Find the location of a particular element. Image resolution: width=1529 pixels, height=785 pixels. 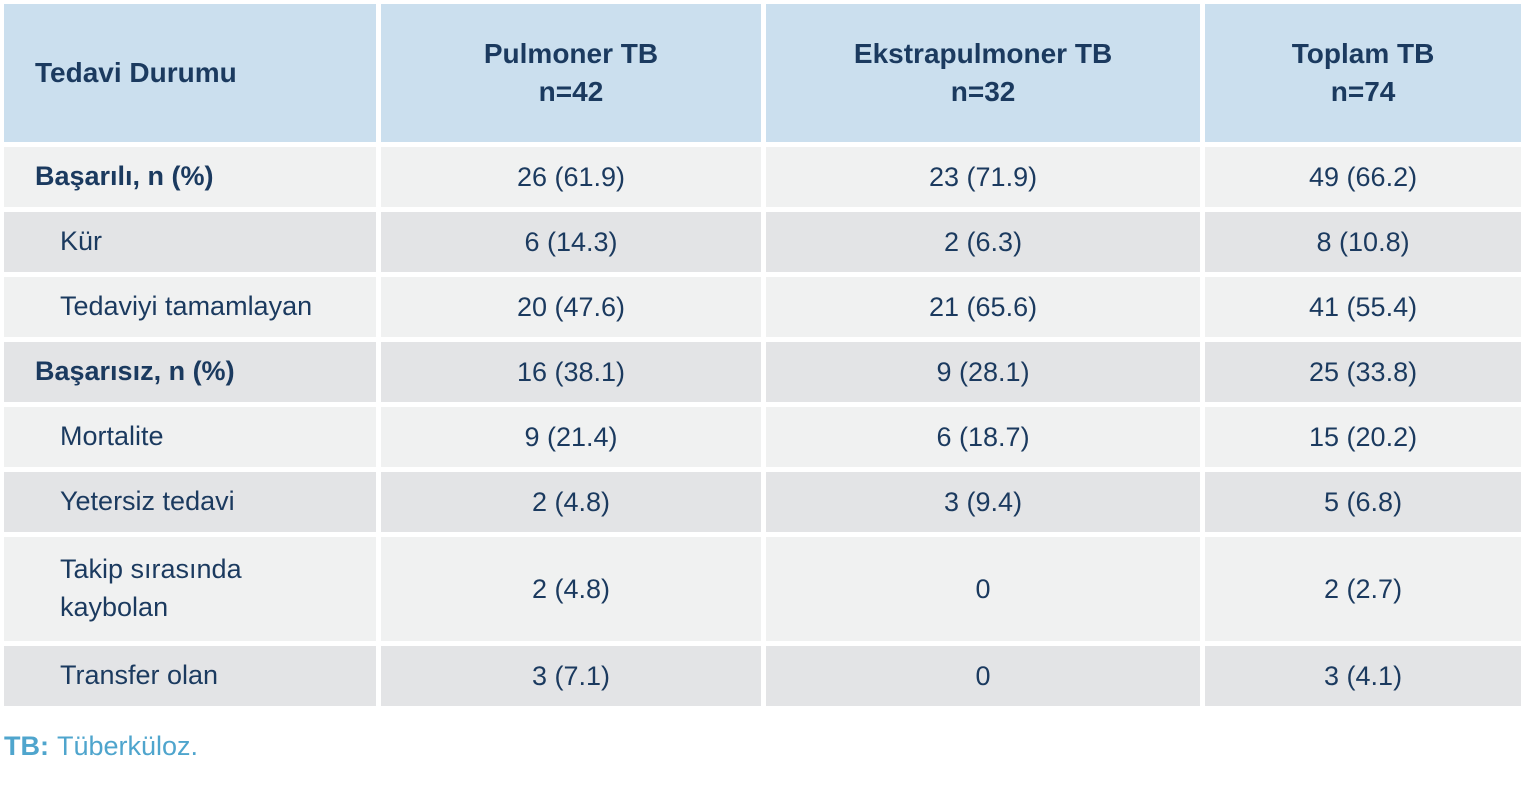

row-label-cell: Yetersiz tedavi is located at coordinates (190, 502).